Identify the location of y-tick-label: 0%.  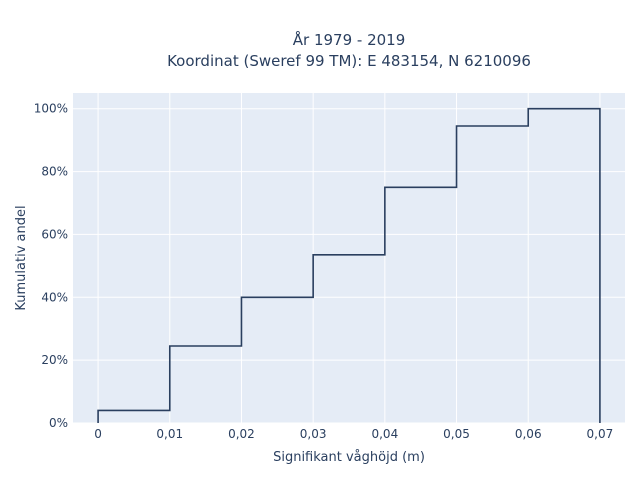
(58, 423).